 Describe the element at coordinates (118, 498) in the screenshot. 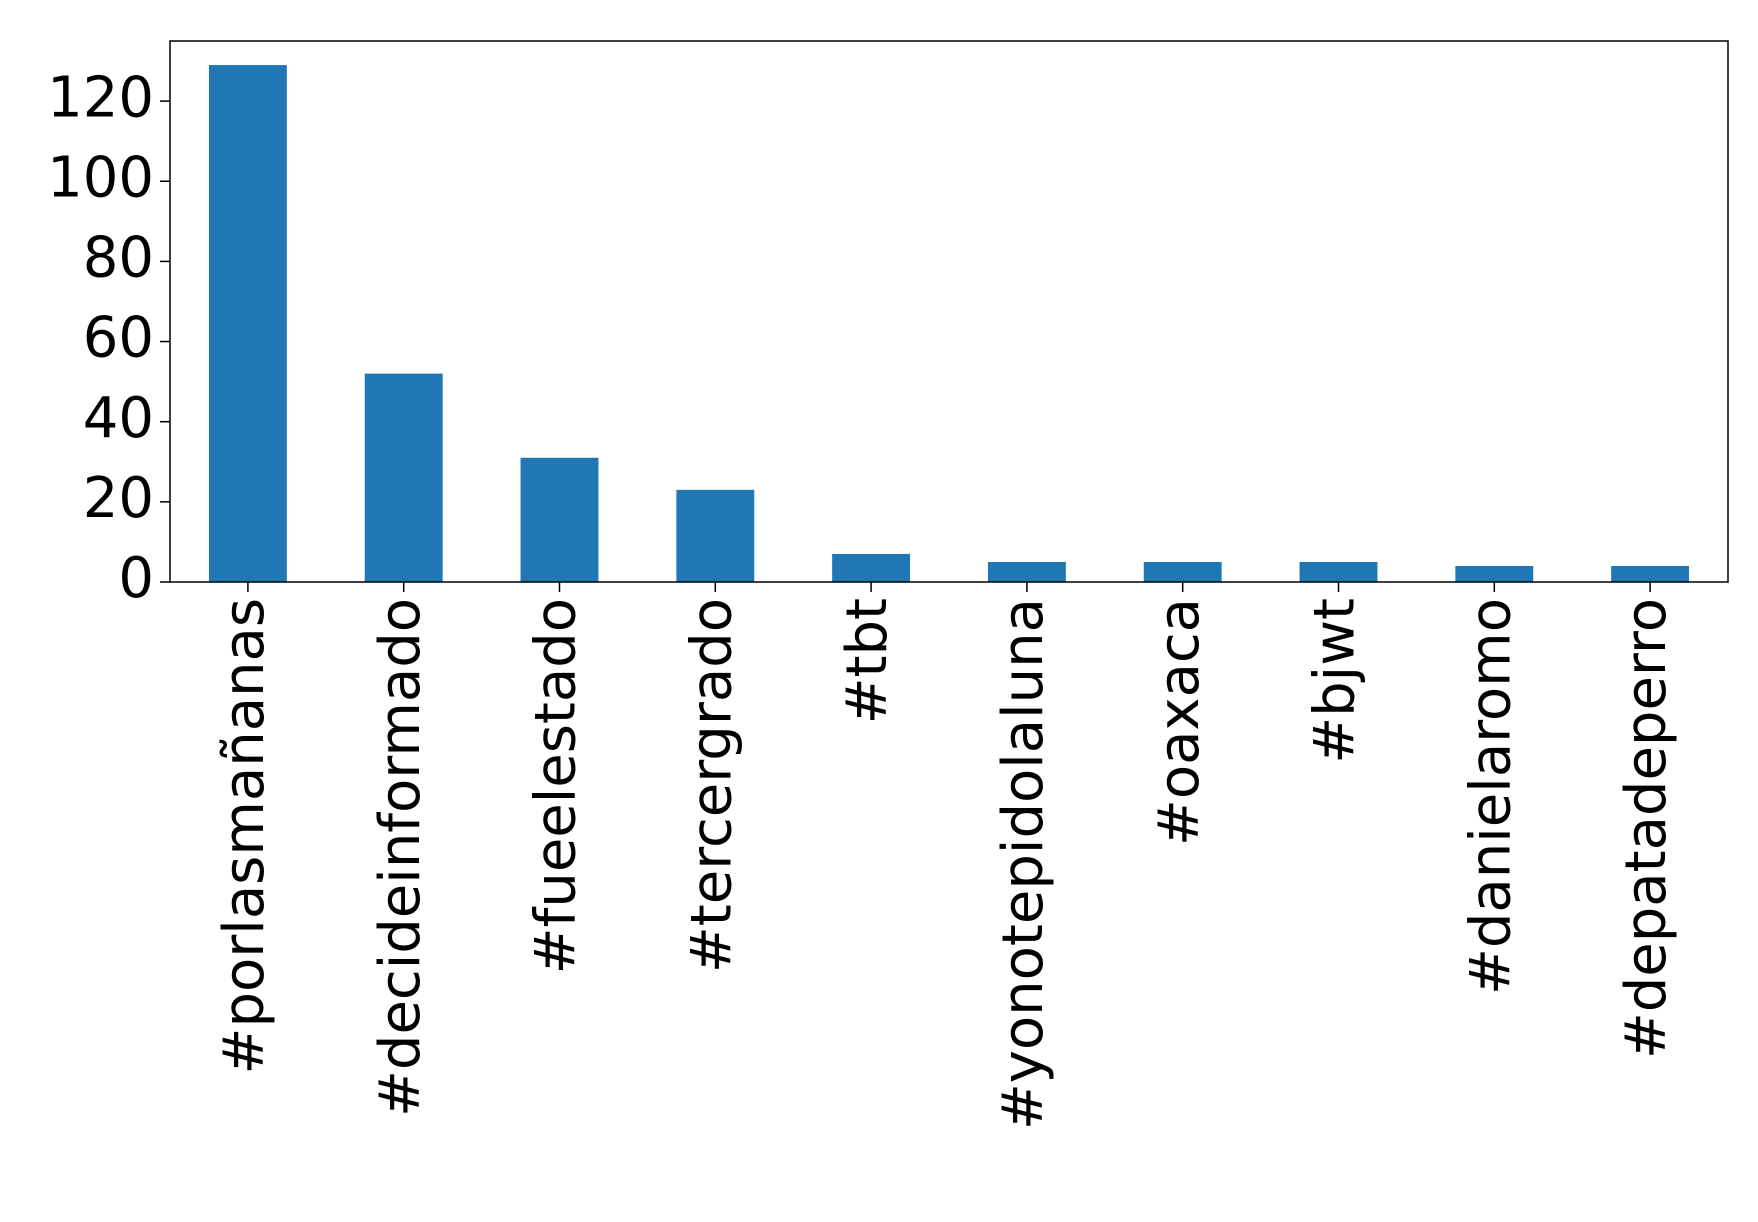

I see `y-tick-label: 20` at that location.